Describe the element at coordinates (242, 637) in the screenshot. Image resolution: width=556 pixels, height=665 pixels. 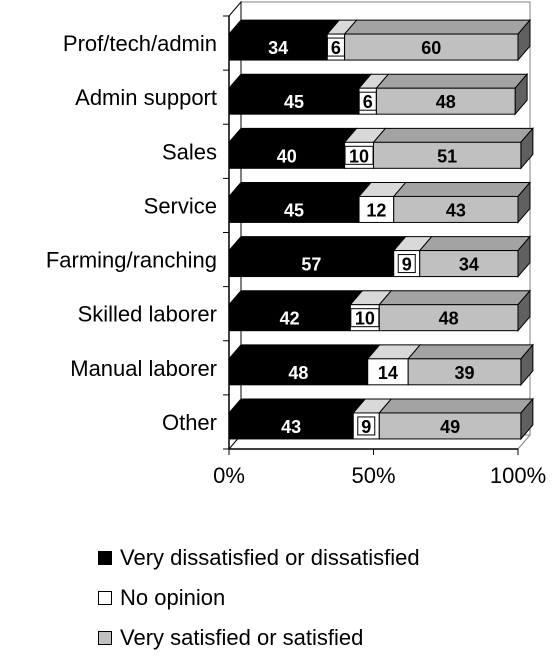
I see `legend-label-satisfied: Very satisfied or satisfied` at that location.